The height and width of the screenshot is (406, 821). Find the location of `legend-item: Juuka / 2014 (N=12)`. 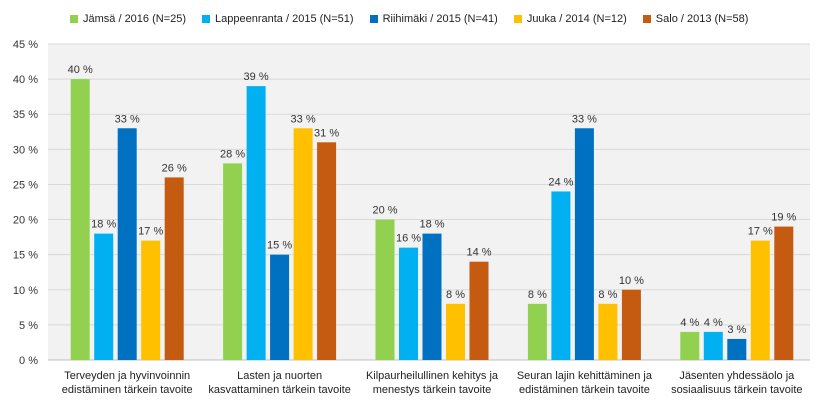

legend-item: Juuka / 2014 (N=12) is located at coordinates (570, 19).